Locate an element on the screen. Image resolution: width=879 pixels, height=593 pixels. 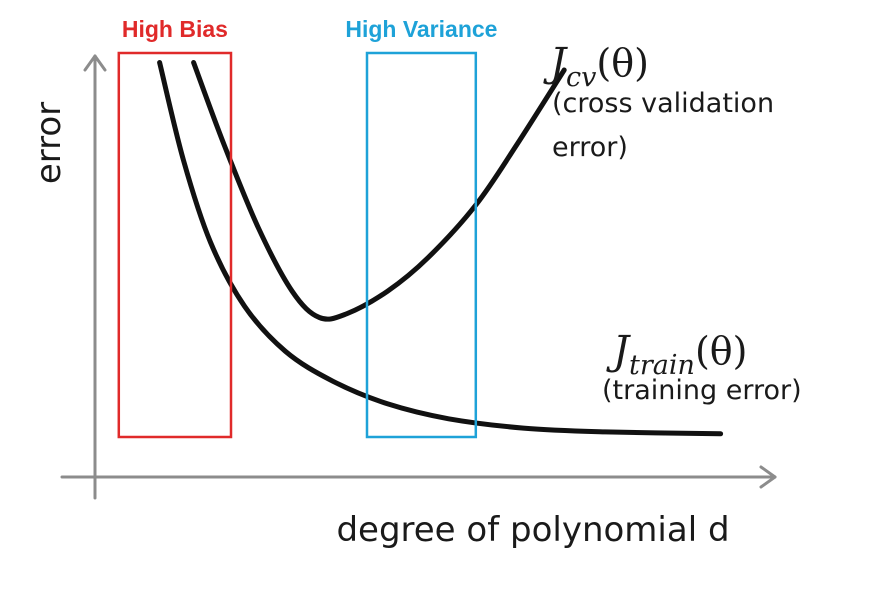
series-label-train: Jtrain(θ) (training error) is located at coordinates (702, 367).